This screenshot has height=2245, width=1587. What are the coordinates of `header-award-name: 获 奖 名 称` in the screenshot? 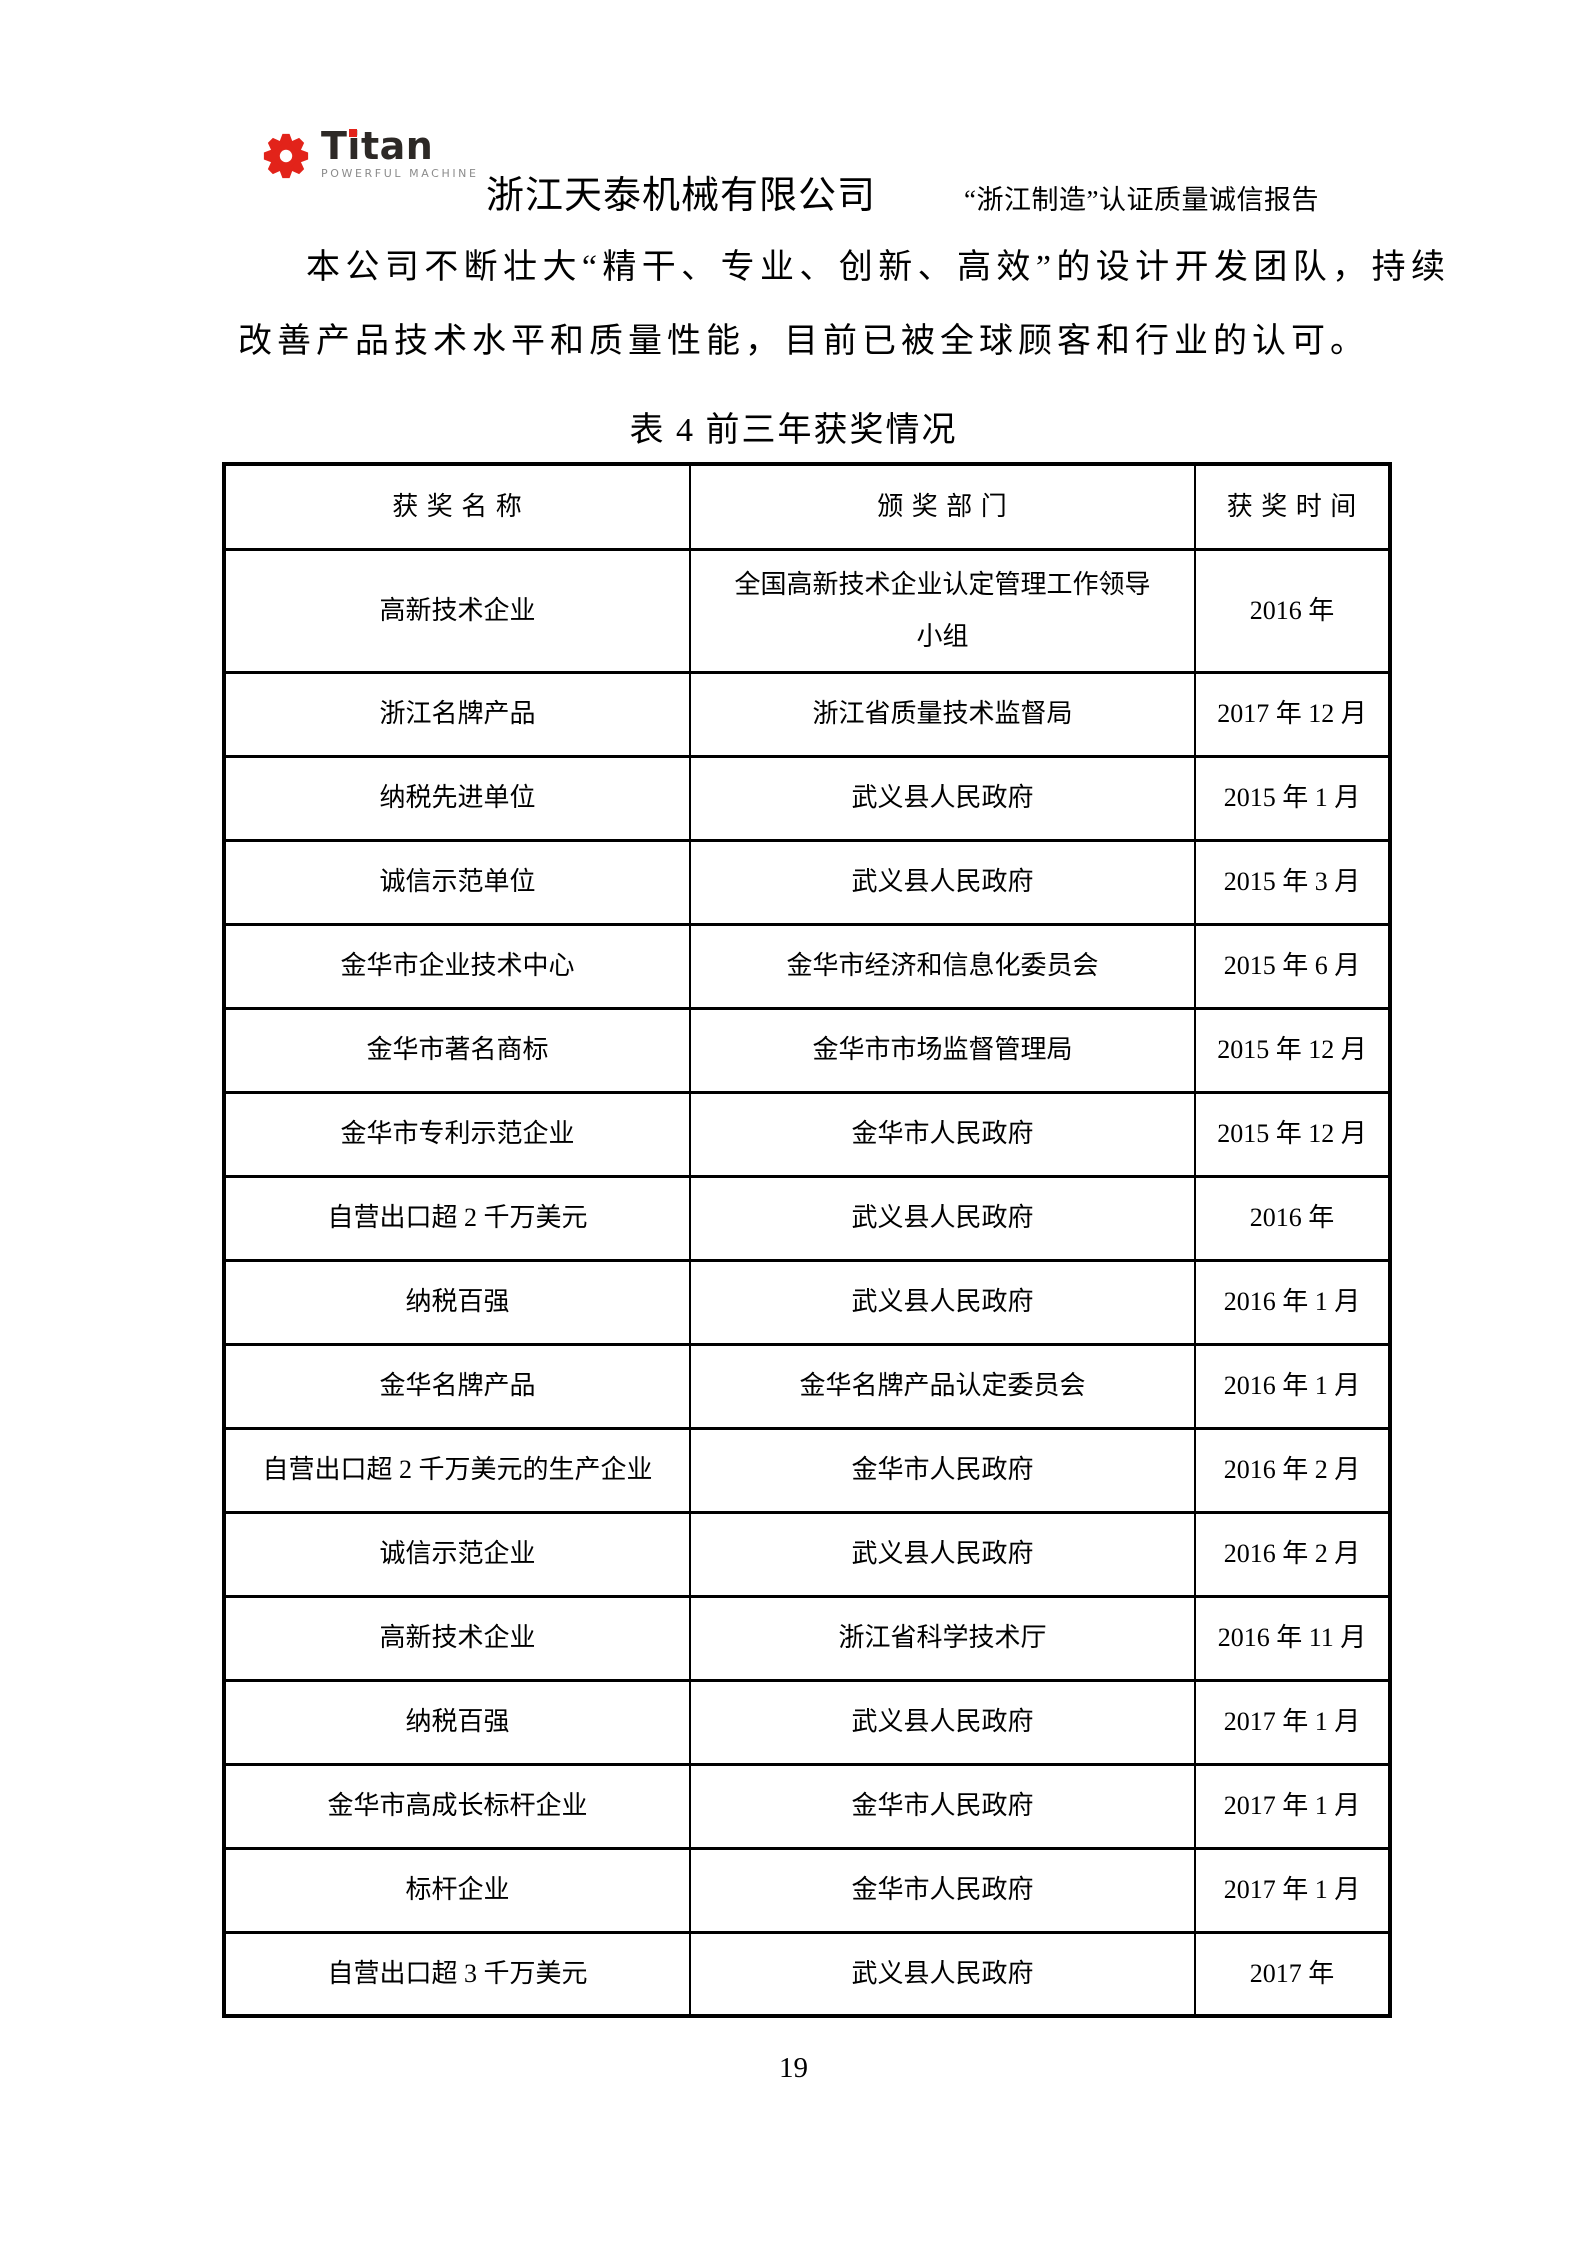 It's located at (457, 506).